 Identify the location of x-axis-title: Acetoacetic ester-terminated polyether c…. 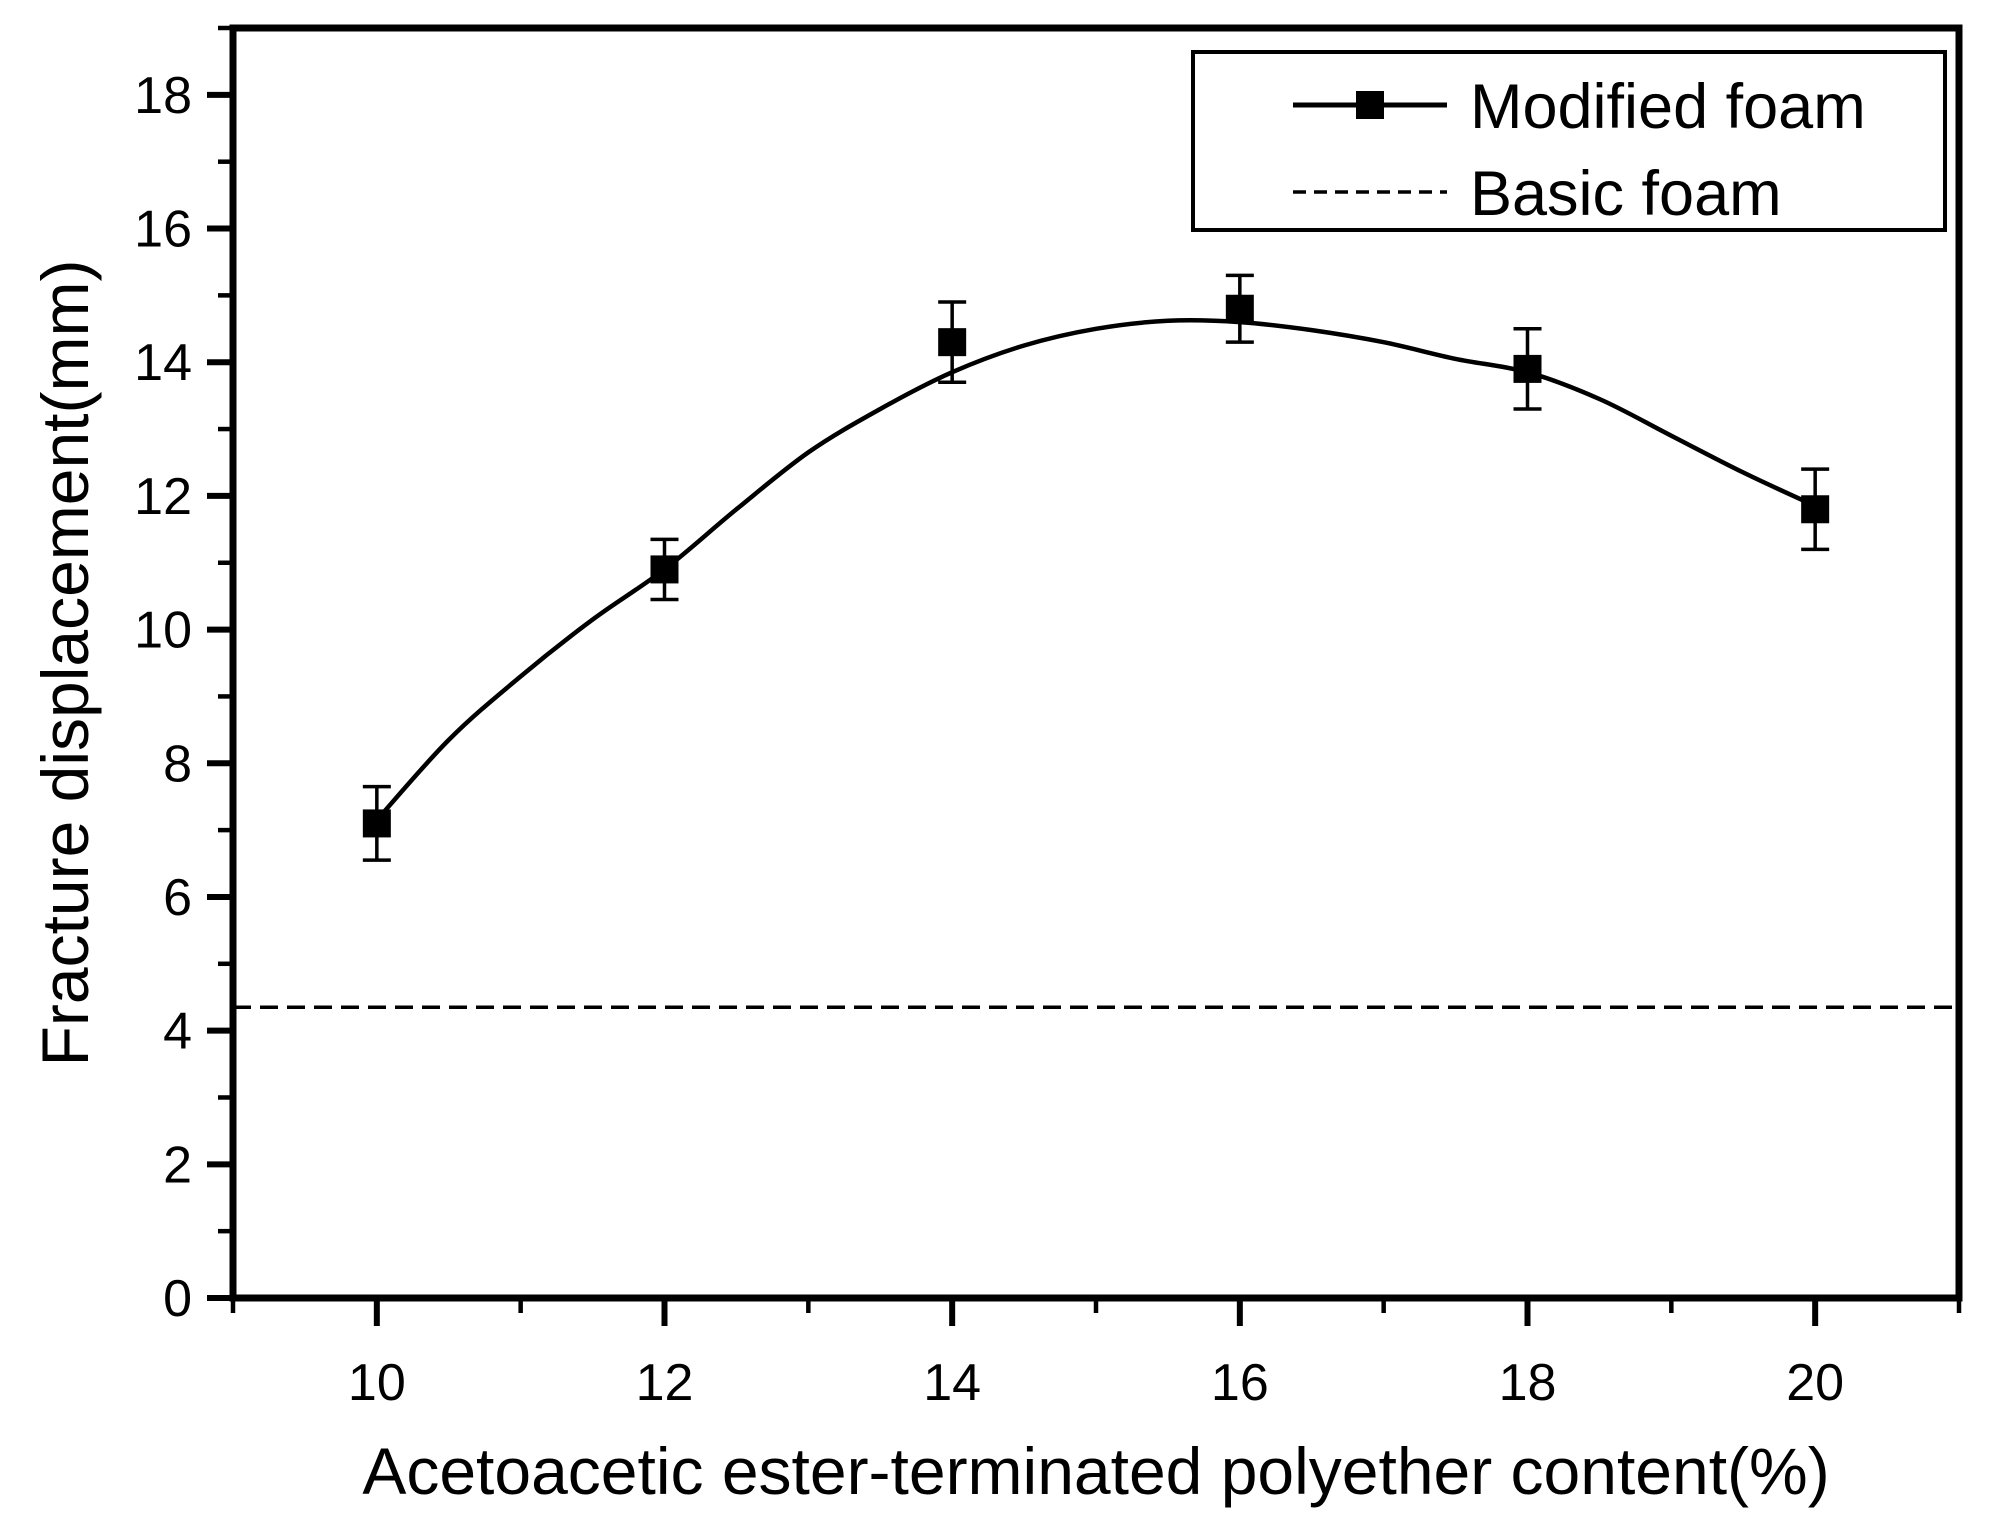
(1095, 1471).